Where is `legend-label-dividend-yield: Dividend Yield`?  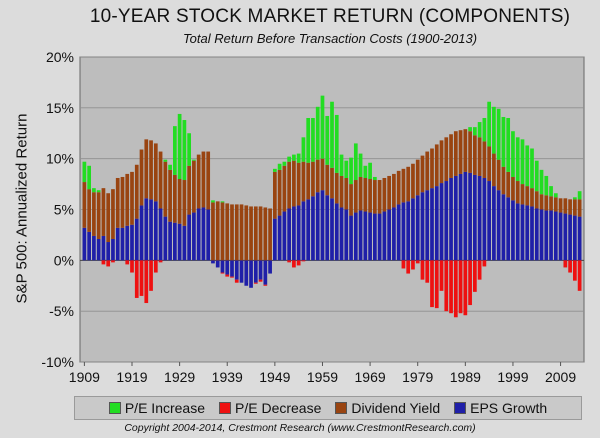
legend-label-dividend-yield: Dividend Yield is located at coordinates (396, 408).